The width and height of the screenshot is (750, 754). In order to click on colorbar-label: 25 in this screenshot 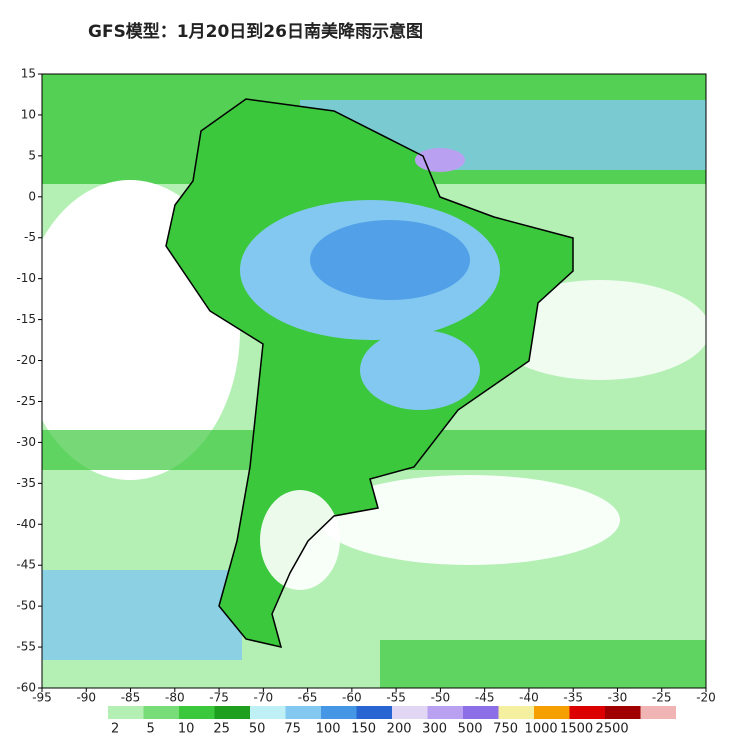, I will do `click(221, 729)`.